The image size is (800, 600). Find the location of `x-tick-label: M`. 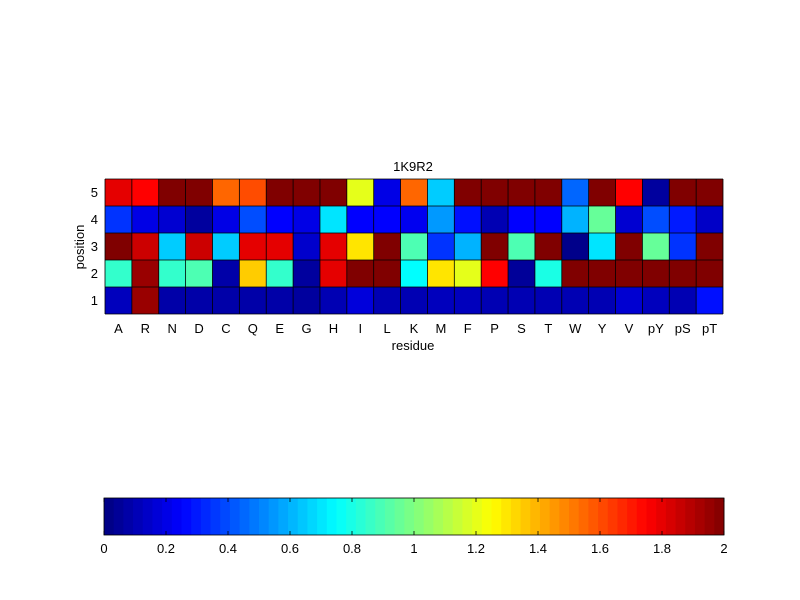

x-tick-label: M is located at coordinates (440, 328).